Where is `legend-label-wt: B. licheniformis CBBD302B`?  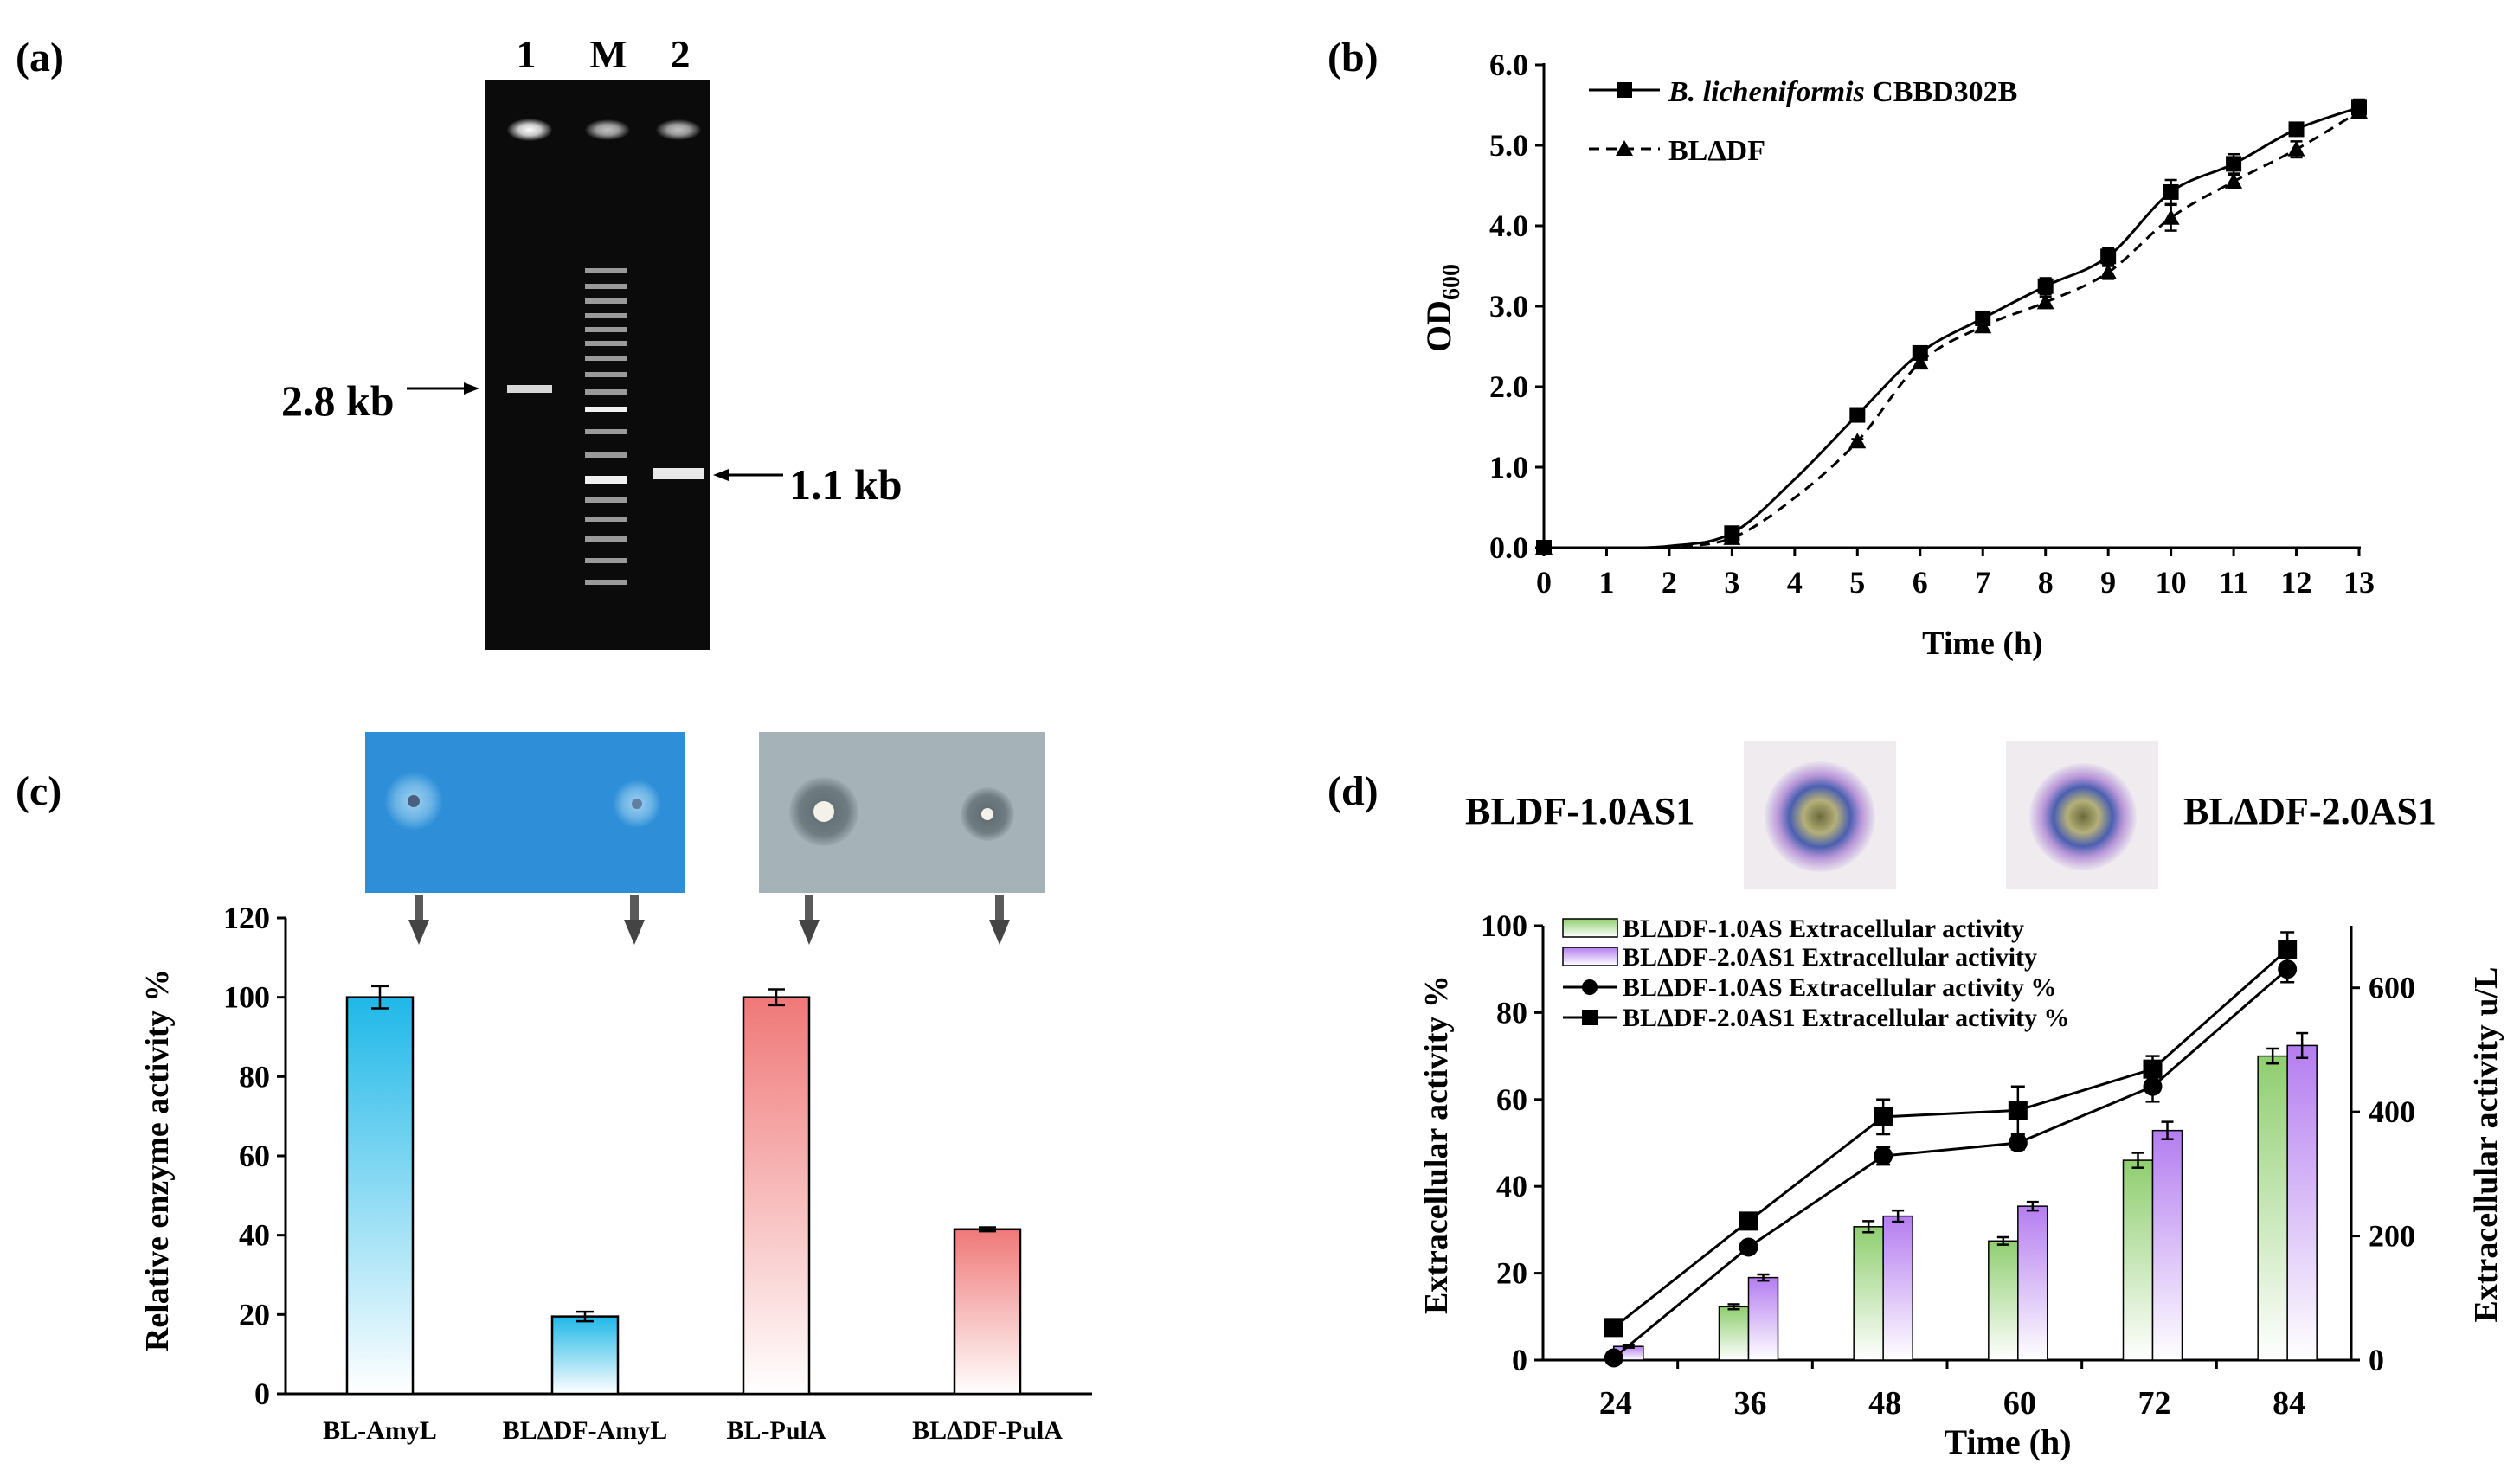
legend-label-wt: B. licheniformis CBBD302B is located at coordinates (1842, 92).